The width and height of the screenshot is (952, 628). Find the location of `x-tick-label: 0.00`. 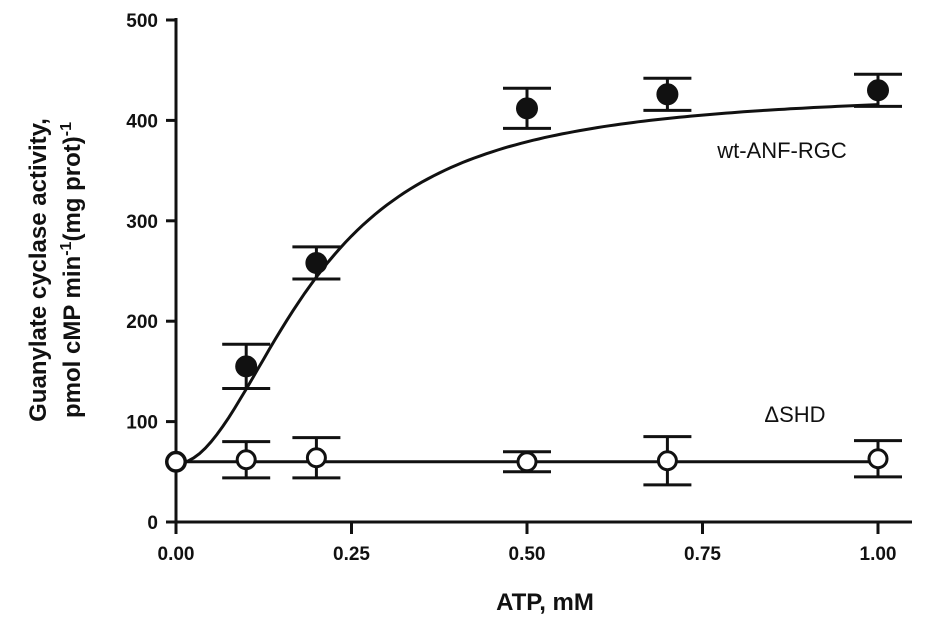

x-tick-label: 0.00 is located at coordinates (176, 554).